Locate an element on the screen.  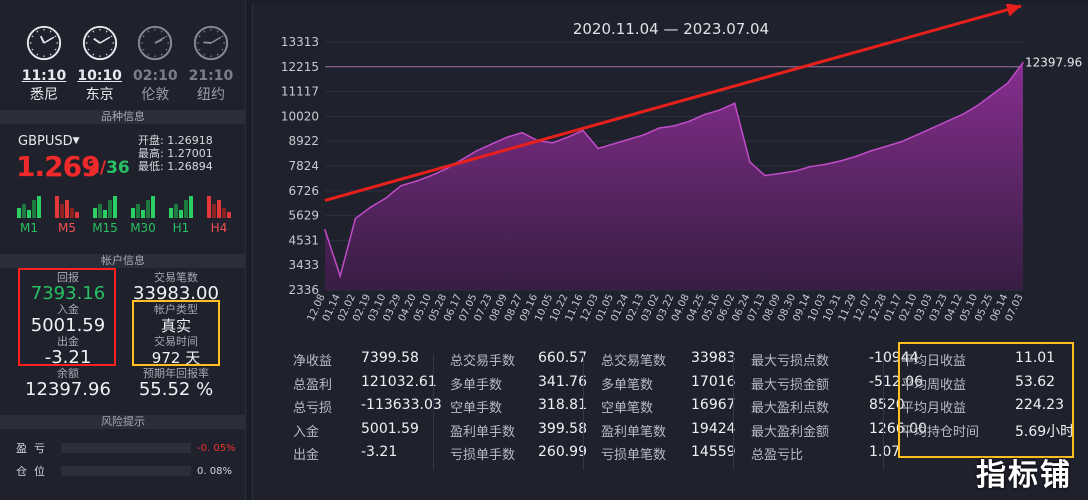
clock-time: 11:10 is located at coordinates (44, 76).